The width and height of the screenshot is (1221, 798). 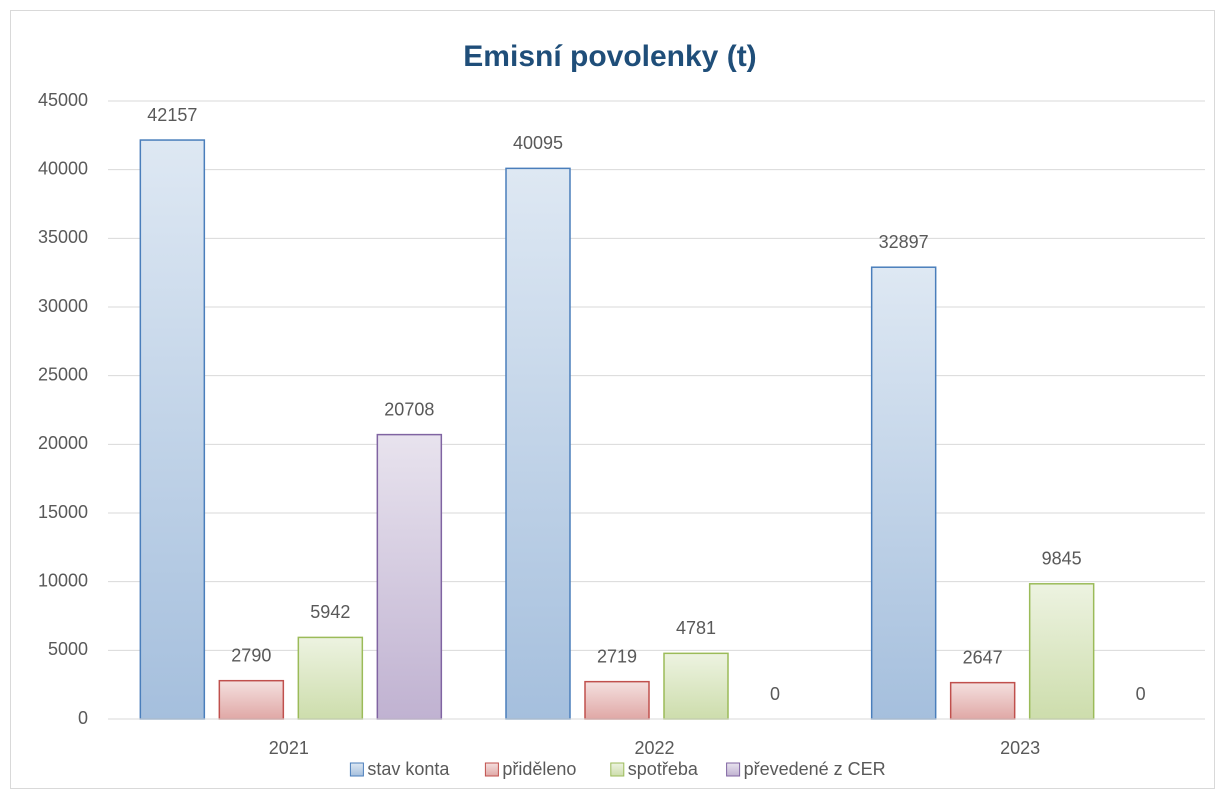 I want to click on x-tick-label: 2023, so click(x=1020, y=748).